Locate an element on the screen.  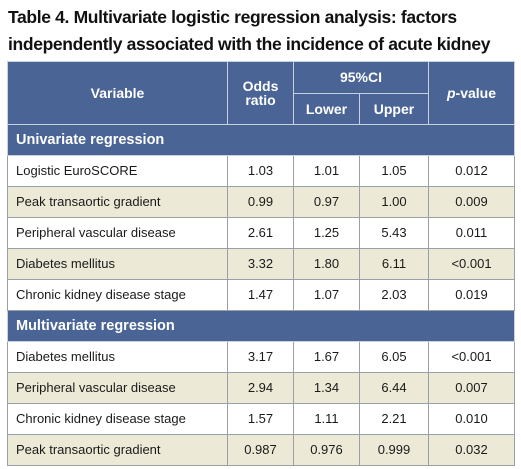
header-p-value: p-value is located at coordinates (471, 93).